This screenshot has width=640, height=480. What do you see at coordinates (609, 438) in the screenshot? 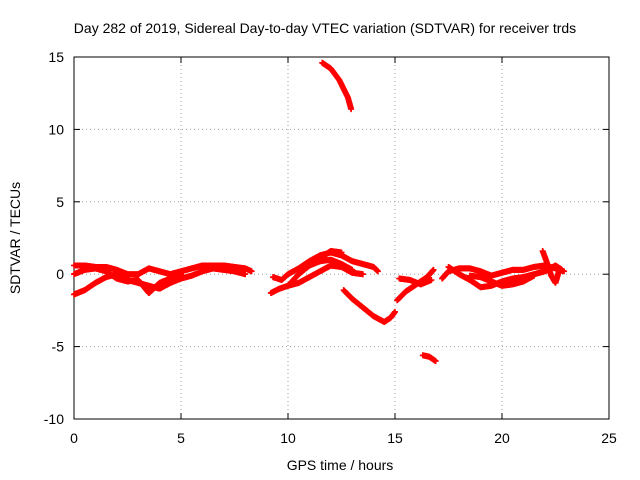
I see `x-tick-label: 25` at bounding box center [609, 438].